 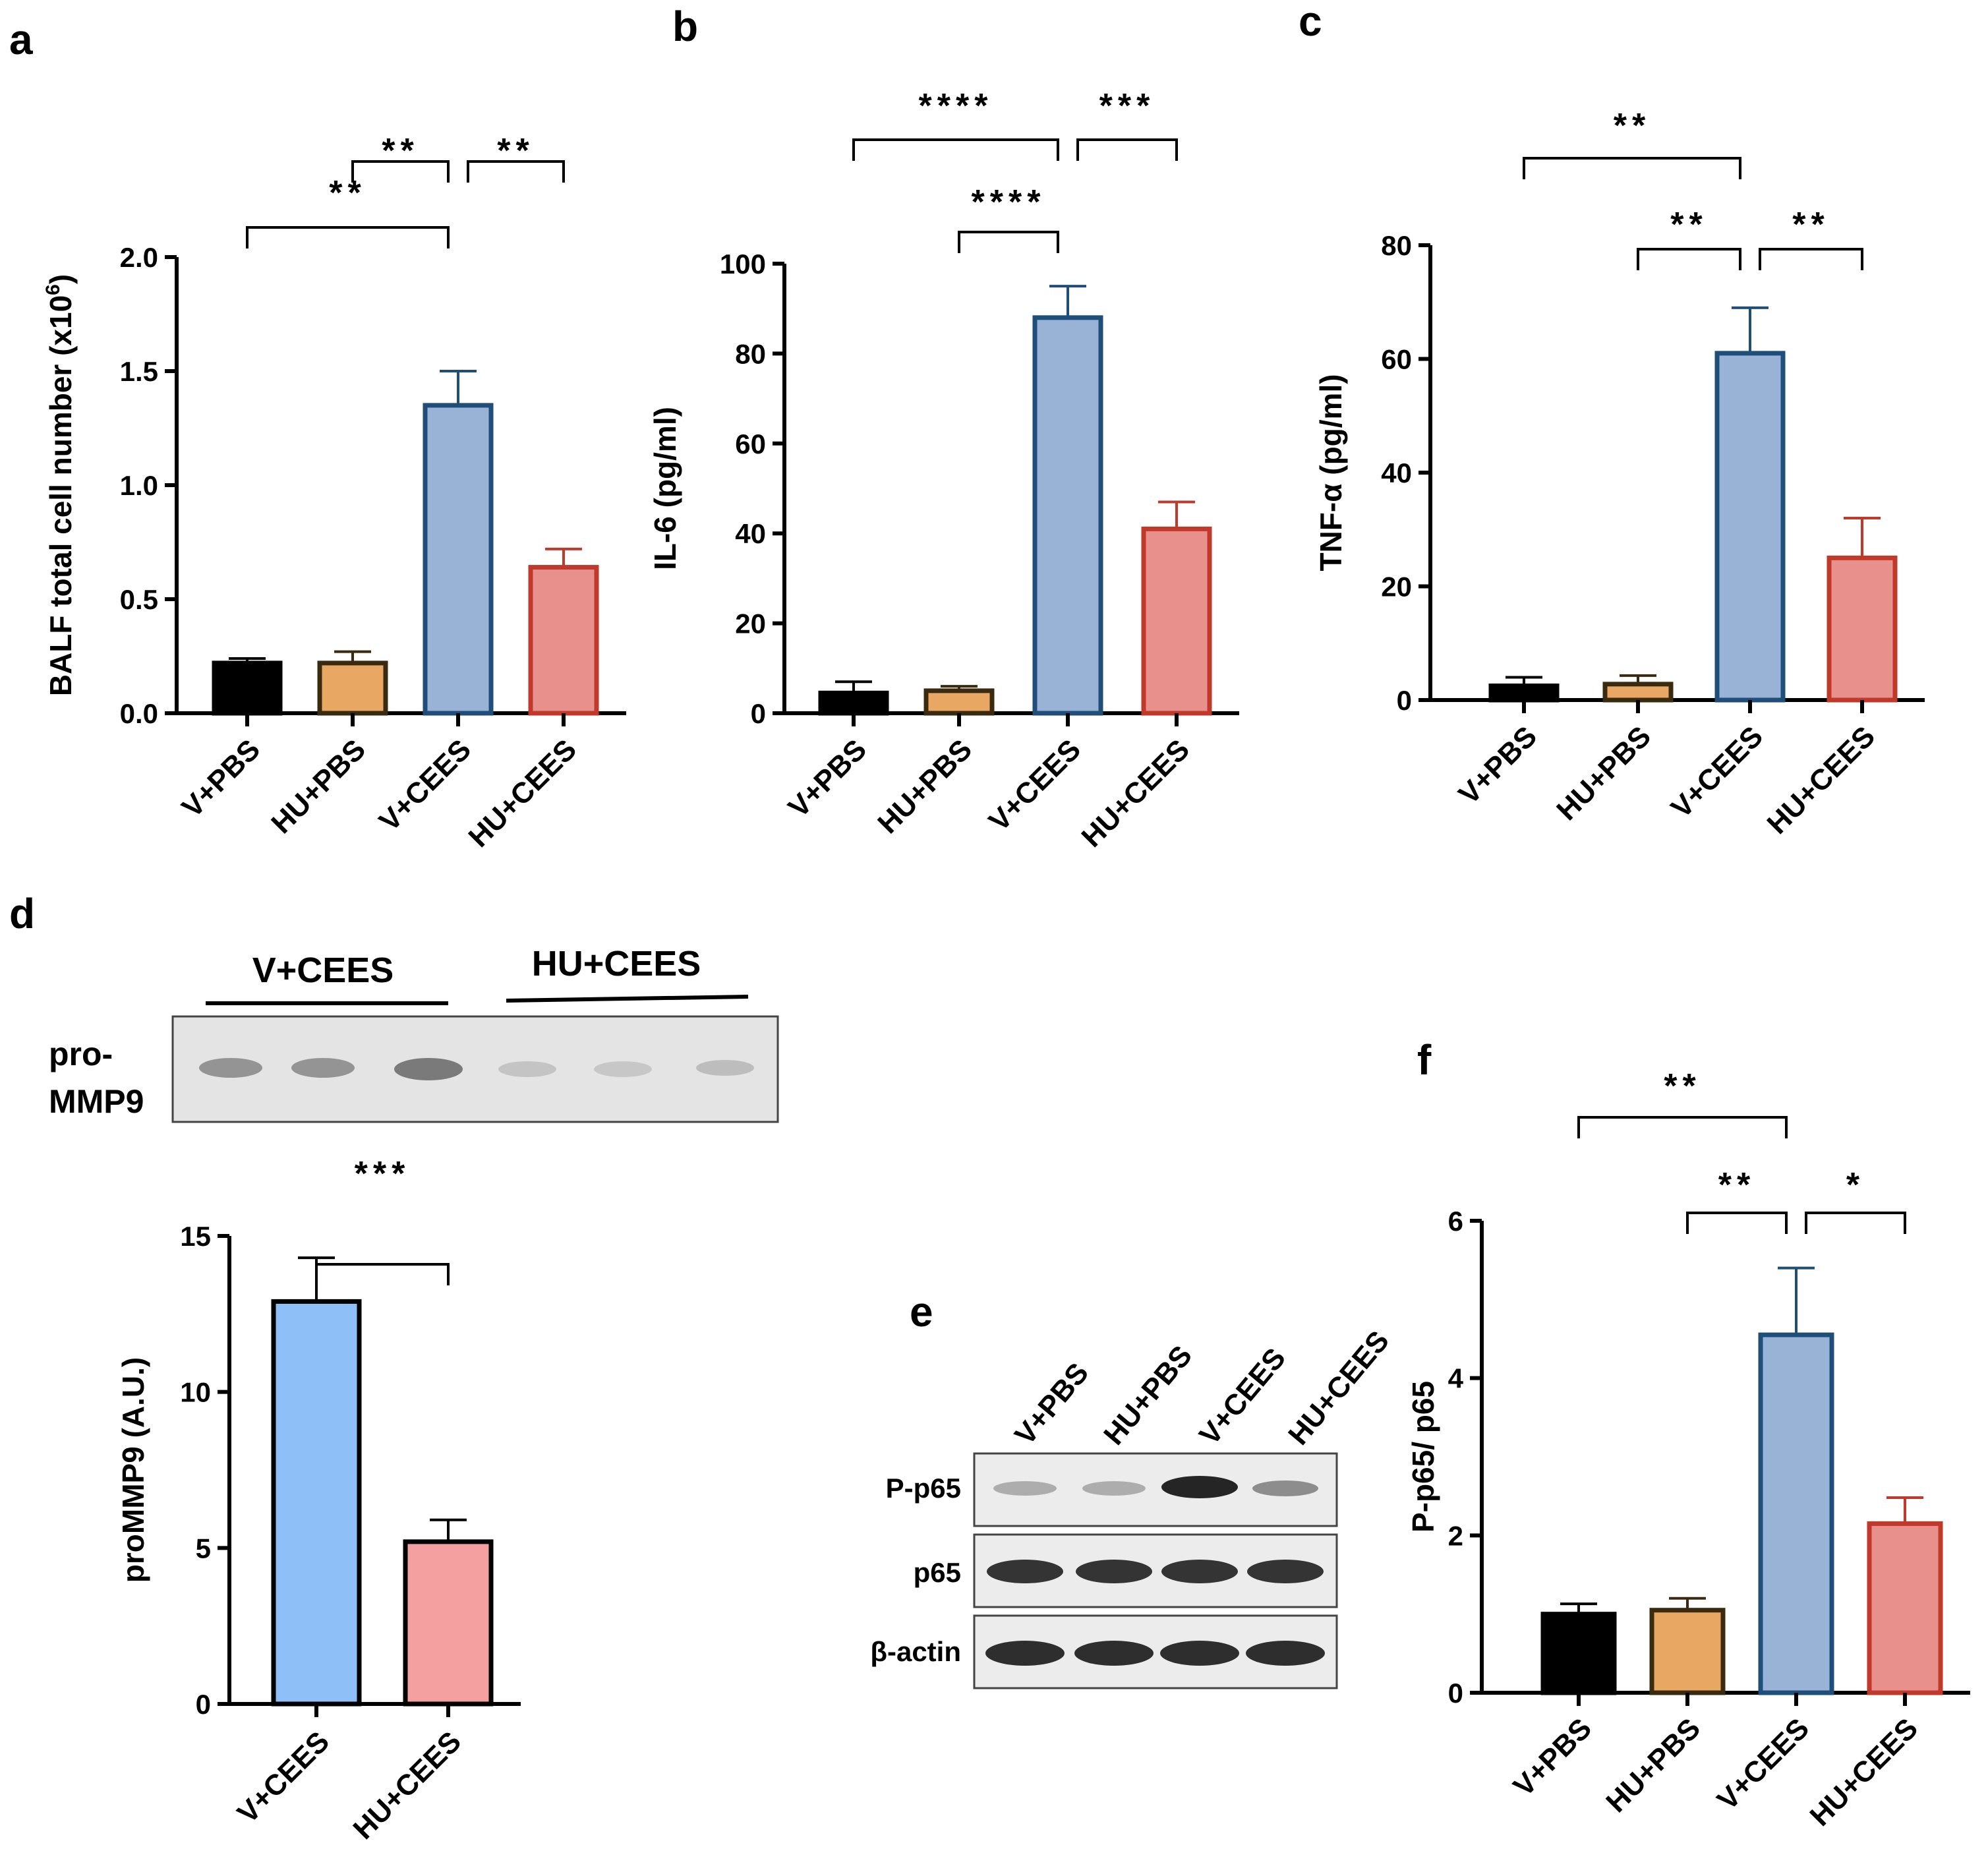 I want to click on a-y-label-sup: 6, so click(x=53, y=289).